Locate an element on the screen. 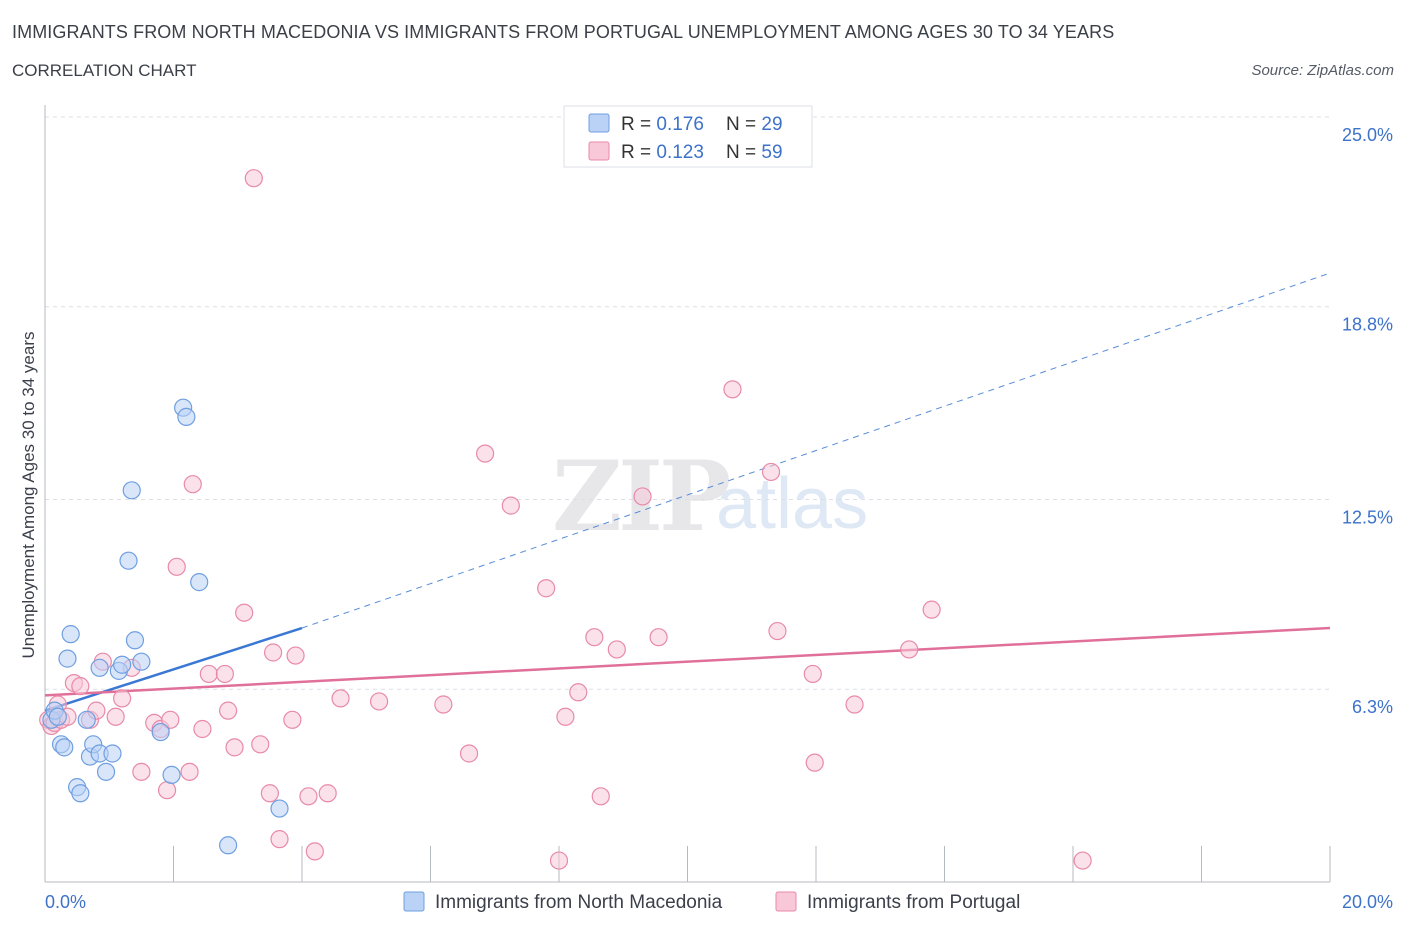  stats-r-value-1: 0.176 is located at coordinates (680, 124).